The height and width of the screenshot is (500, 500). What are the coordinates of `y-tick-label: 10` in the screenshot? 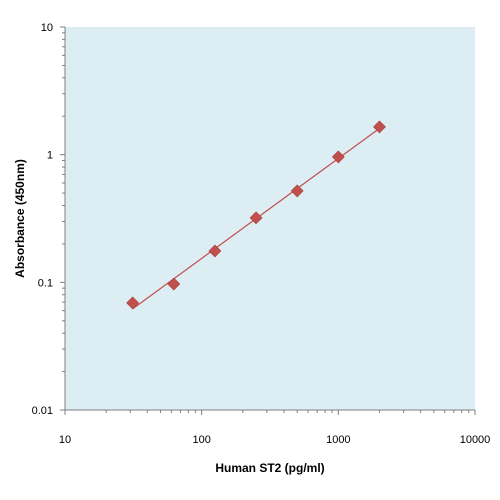 It's located at (47, 28).